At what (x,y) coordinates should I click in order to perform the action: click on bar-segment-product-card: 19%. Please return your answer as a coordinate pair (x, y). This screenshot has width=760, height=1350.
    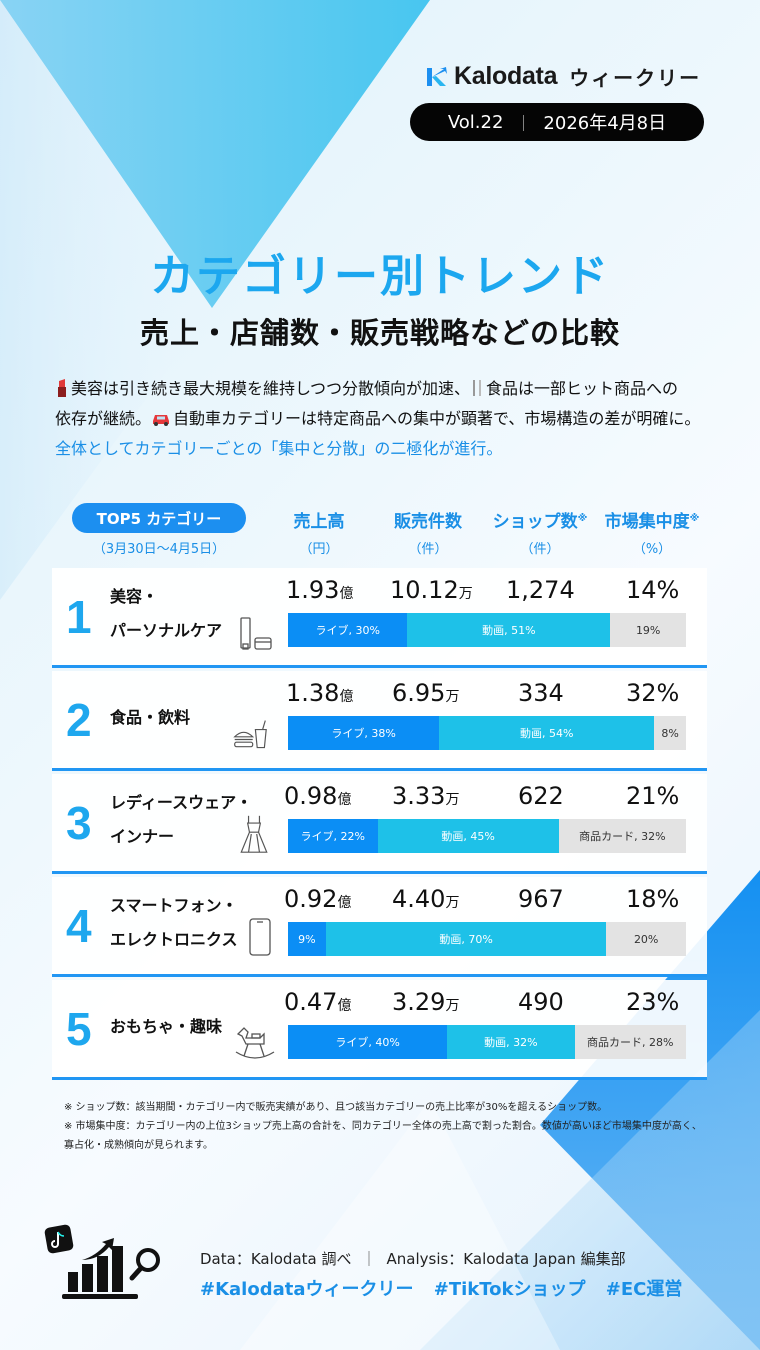
    Looking at the image, I should click on (648, 630).